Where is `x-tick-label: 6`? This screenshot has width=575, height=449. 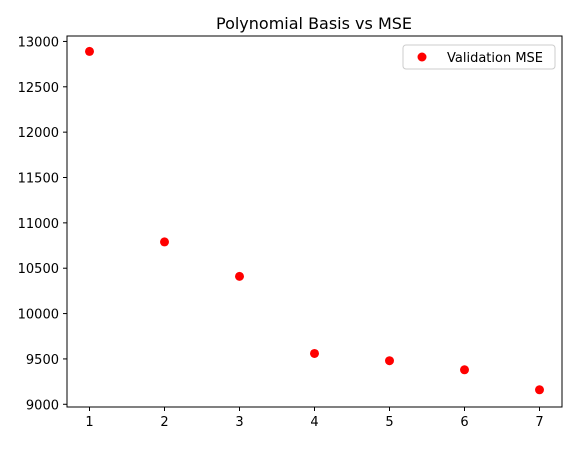
x-tick-label: 6 is located at coordinates (464, 422).